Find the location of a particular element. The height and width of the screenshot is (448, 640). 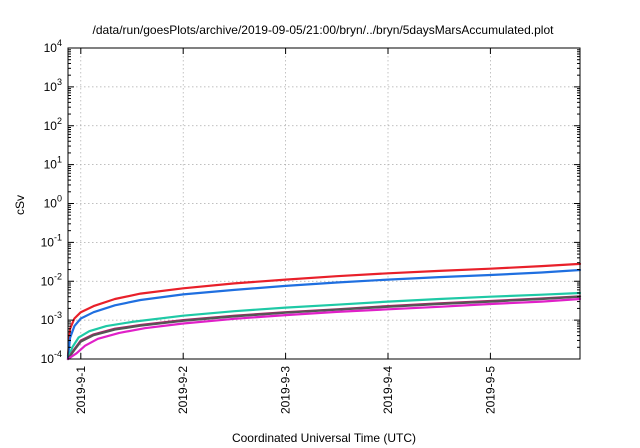

y-tick-label: 10⁴ is located at coordinates (53, 46).